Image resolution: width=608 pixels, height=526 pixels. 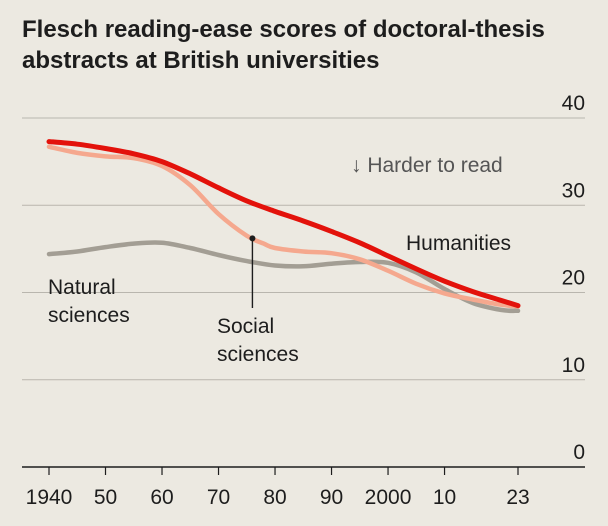 I want to click on x-axis: 1940 50 60 70 80 90 2000 10 23, so click(x=278, y=488).